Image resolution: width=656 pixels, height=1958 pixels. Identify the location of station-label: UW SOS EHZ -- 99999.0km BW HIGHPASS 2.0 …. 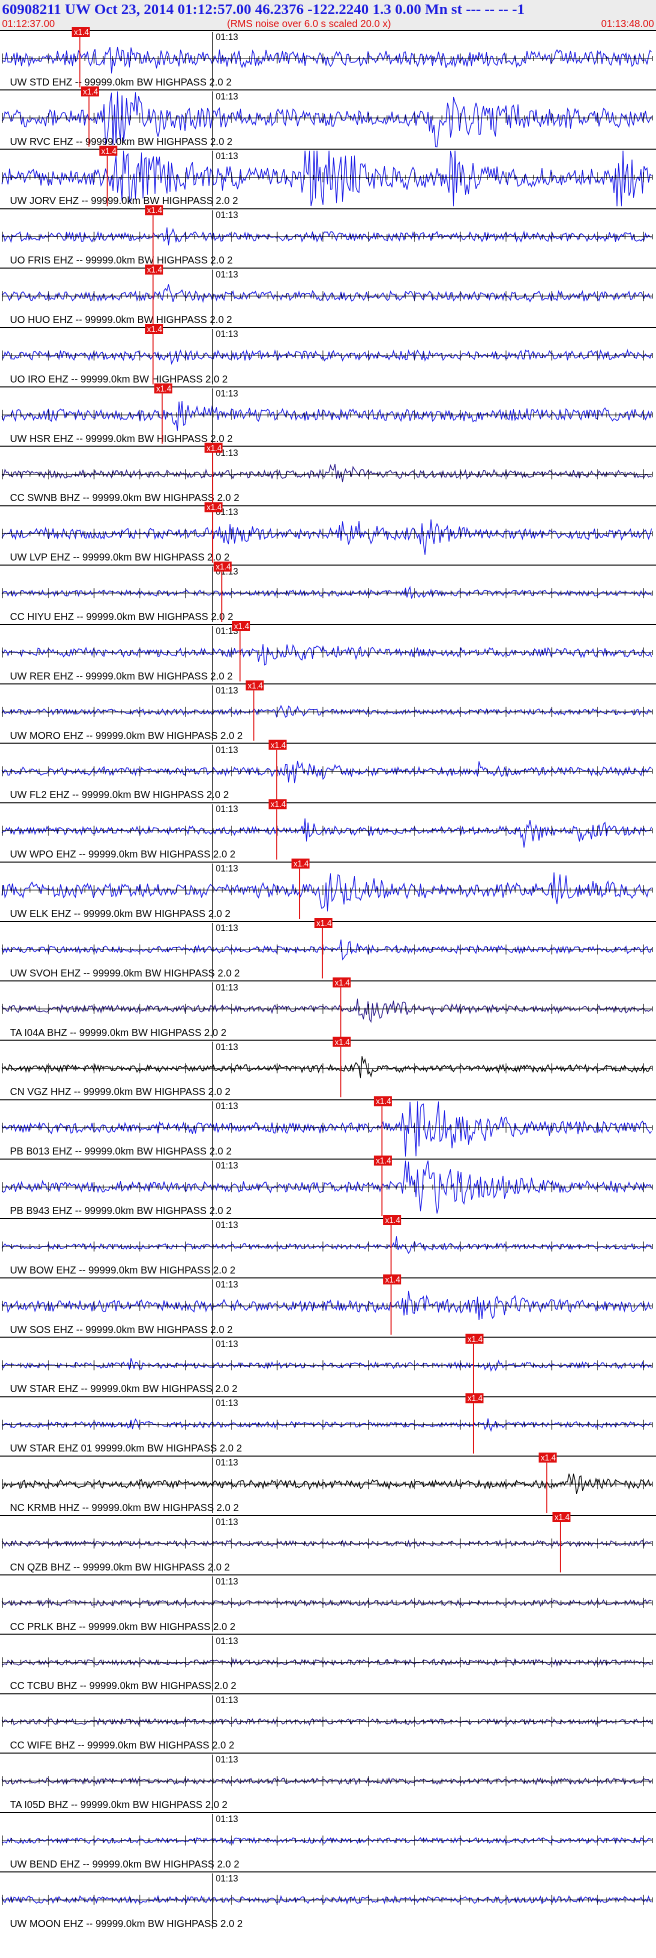
(121, 1330).